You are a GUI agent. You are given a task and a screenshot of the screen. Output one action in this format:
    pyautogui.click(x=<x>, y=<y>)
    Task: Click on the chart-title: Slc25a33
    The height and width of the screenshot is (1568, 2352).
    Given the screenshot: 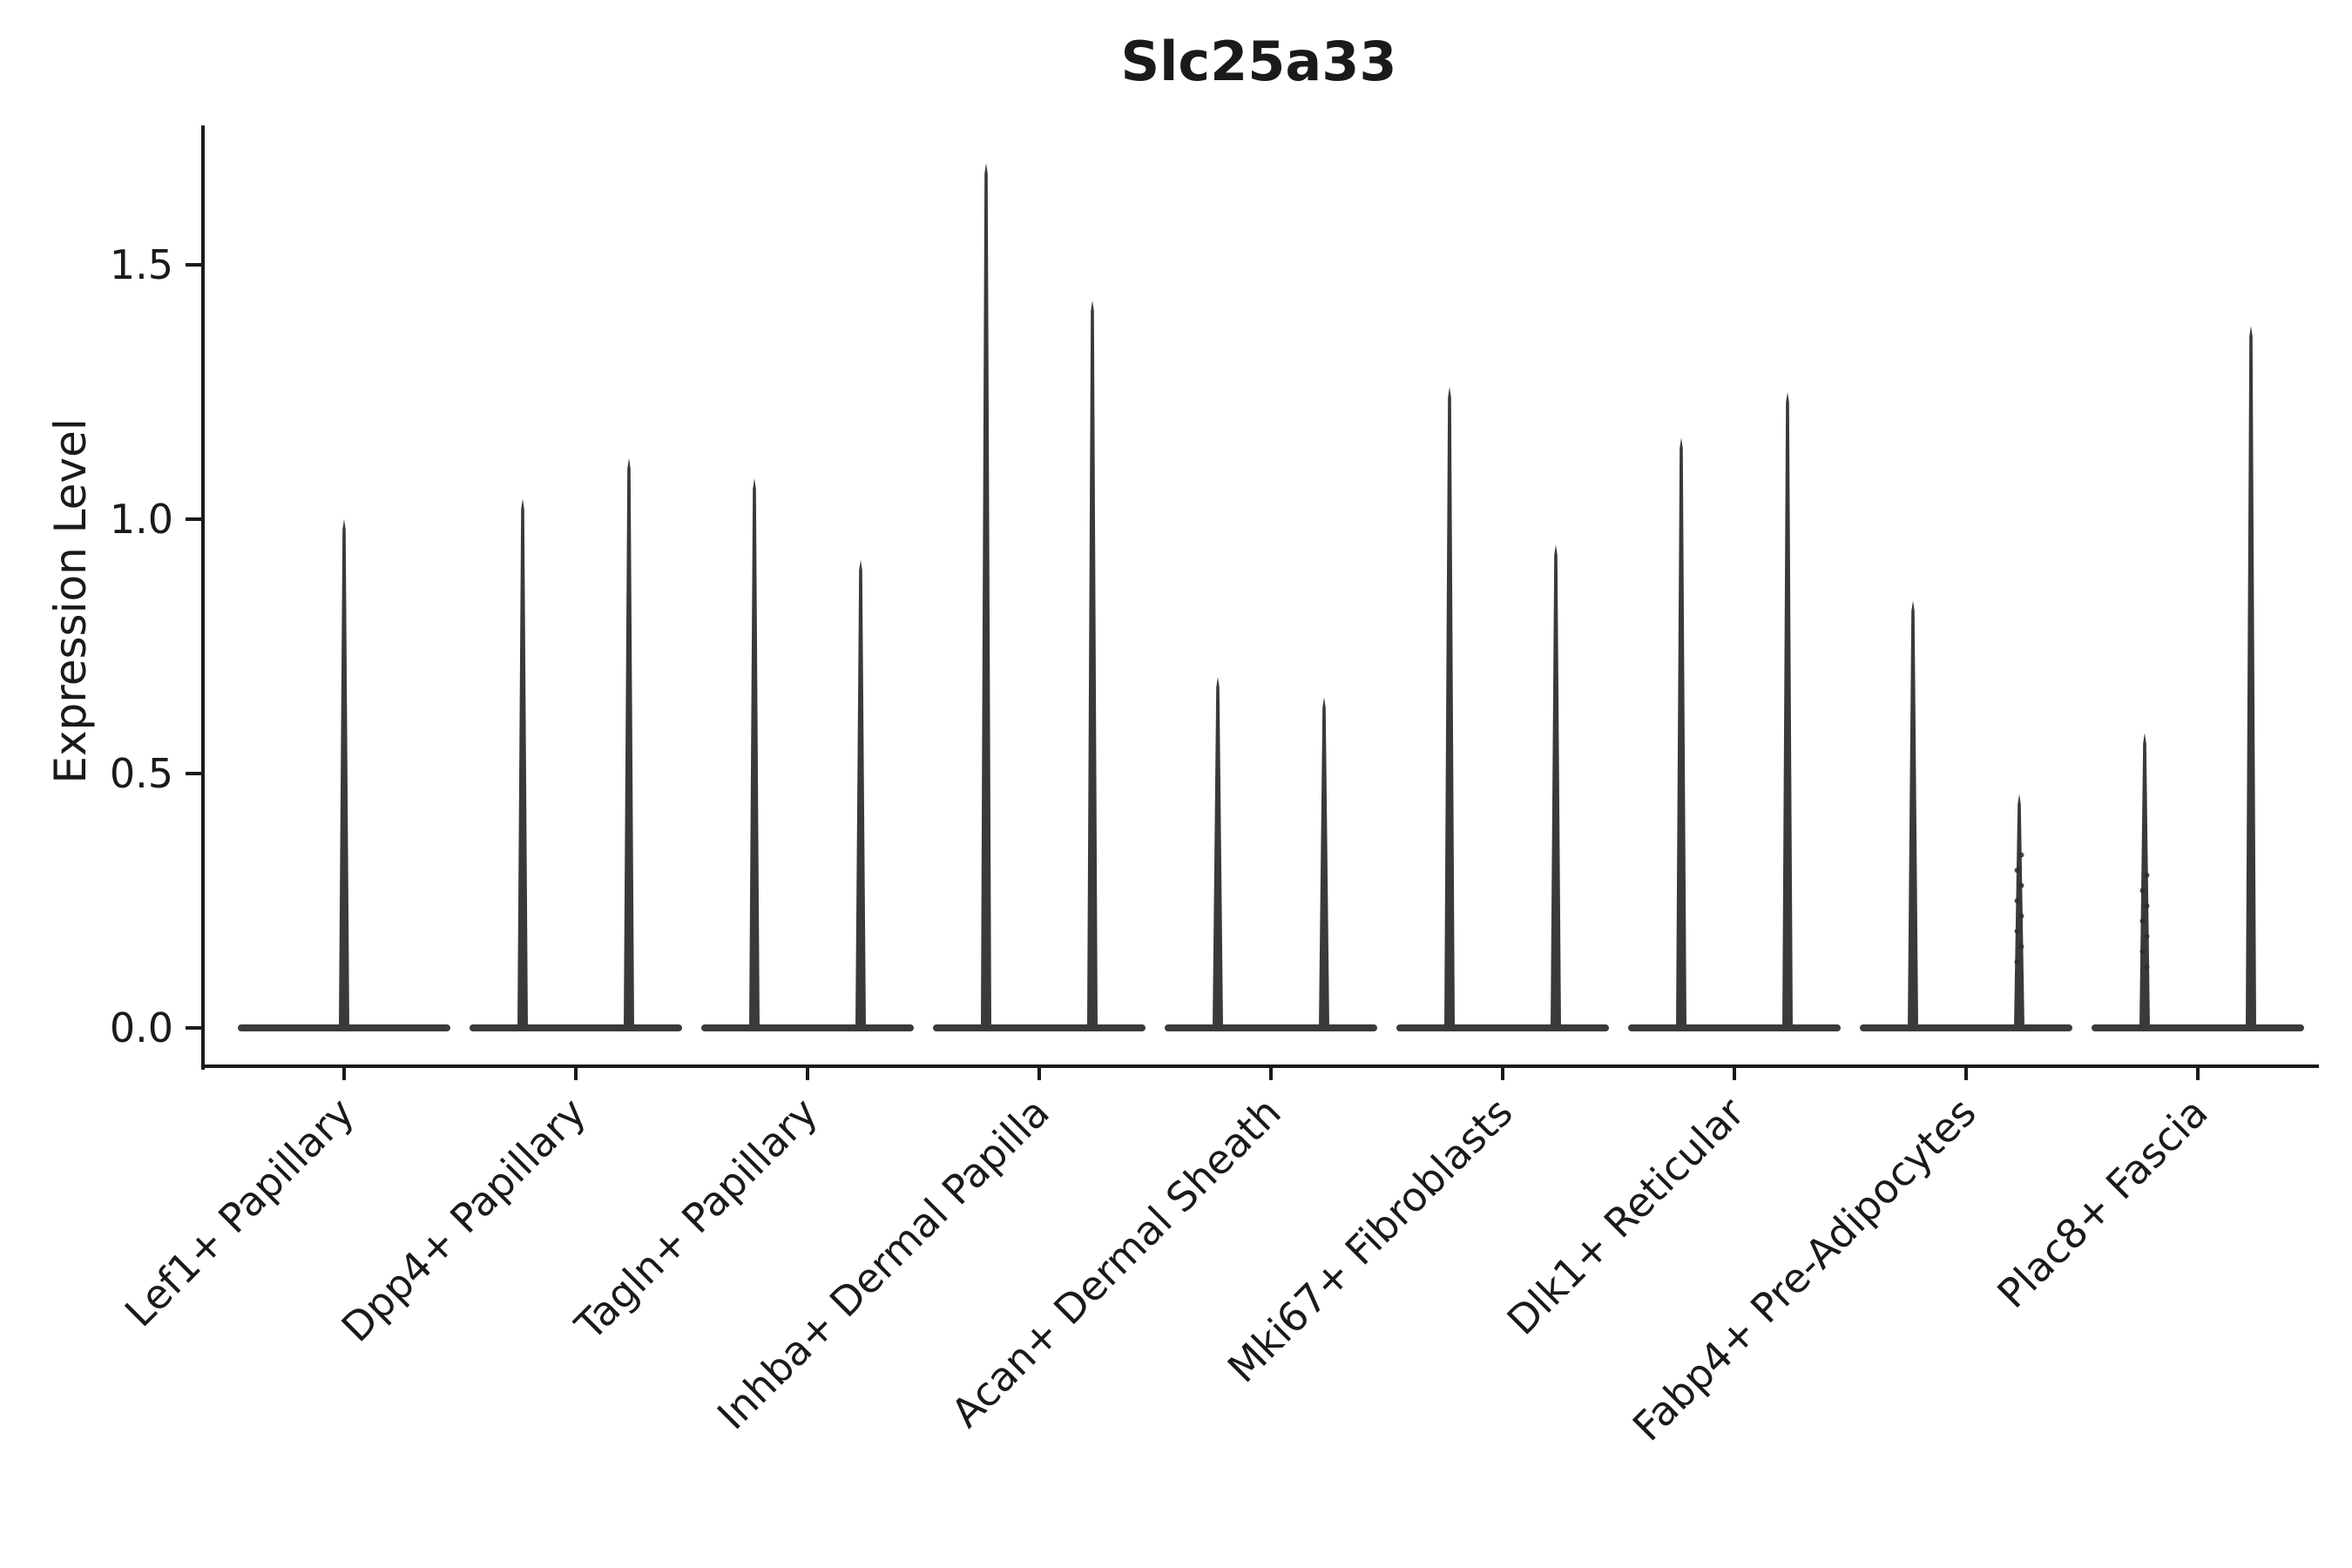 What is the action you would take?
    pyautogui.click(x=1258, y=61)
    